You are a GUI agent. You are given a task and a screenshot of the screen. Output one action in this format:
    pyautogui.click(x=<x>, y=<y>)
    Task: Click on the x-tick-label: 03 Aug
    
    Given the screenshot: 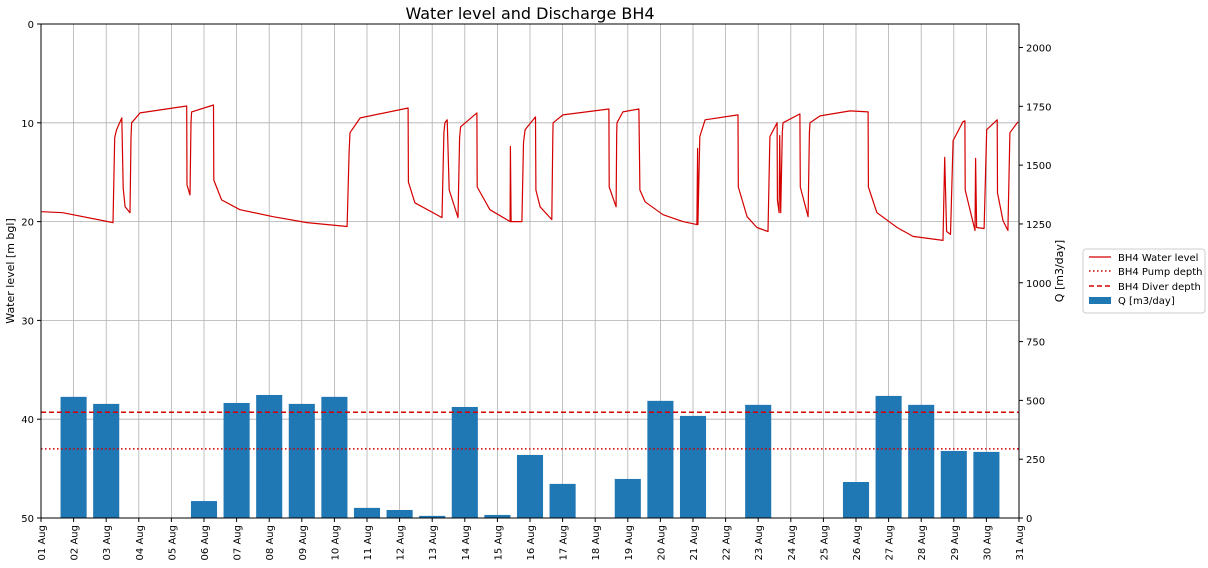 What is the action you would take?
    pyautogui.click(x=107, y=542)
    